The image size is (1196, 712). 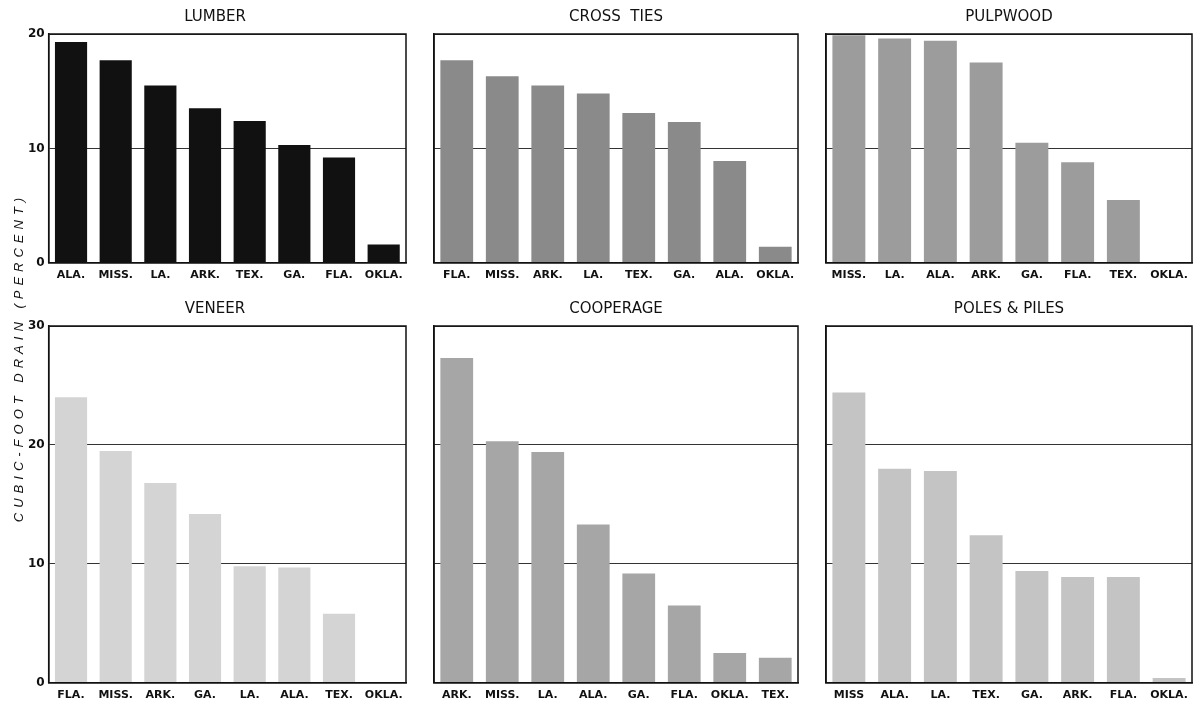 I want to click on chart-title: LUMBER, so click(x=215, y=15).